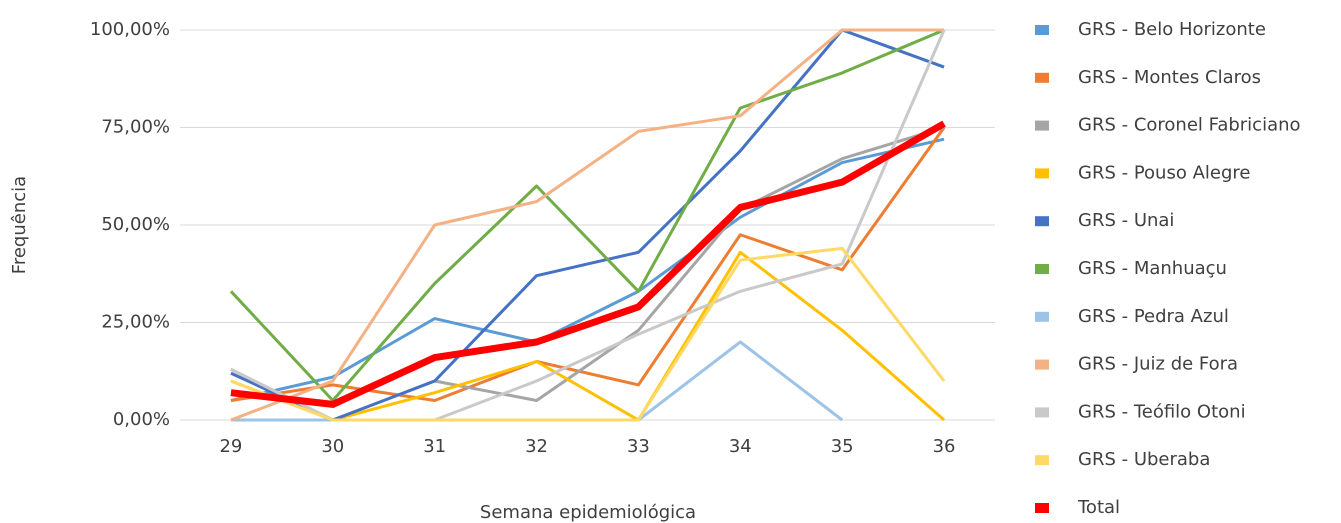 Image resolution: width=1341 pixels, height=523 pixels. I want to click on x-tick-label: 32, so click(536, 446).